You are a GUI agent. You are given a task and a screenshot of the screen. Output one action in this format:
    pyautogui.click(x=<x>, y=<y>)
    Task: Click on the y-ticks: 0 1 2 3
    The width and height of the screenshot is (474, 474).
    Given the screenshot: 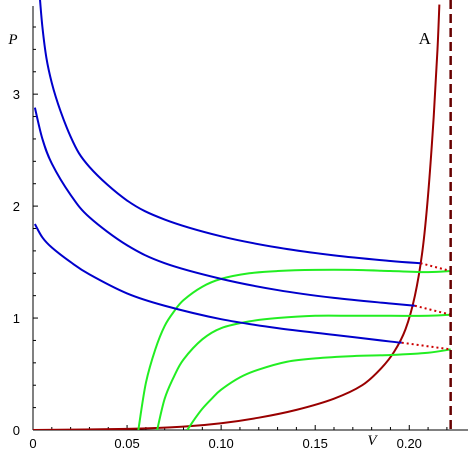 What is the action you would take?
    pyautogui.click(x=25, y=232)
    